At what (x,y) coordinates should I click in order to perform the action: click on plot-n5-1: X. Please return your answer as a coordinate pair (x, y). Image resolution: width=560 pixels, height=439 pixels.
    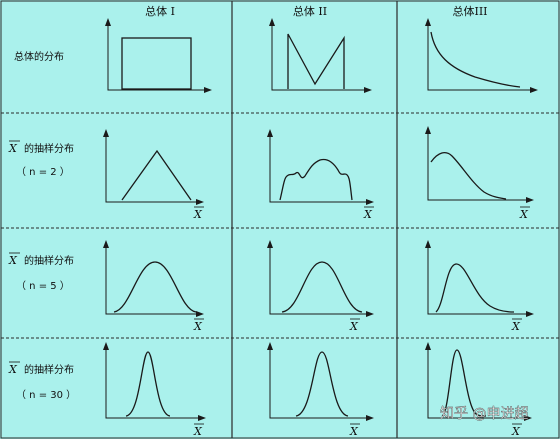
    Looking at the image, I should click on (153, 286).